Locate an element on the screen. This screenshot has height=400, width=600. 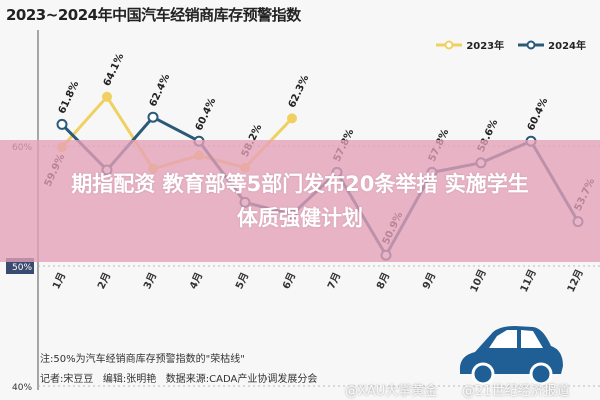
x-tick-label: 10月 is located at coordinates (478, 280).